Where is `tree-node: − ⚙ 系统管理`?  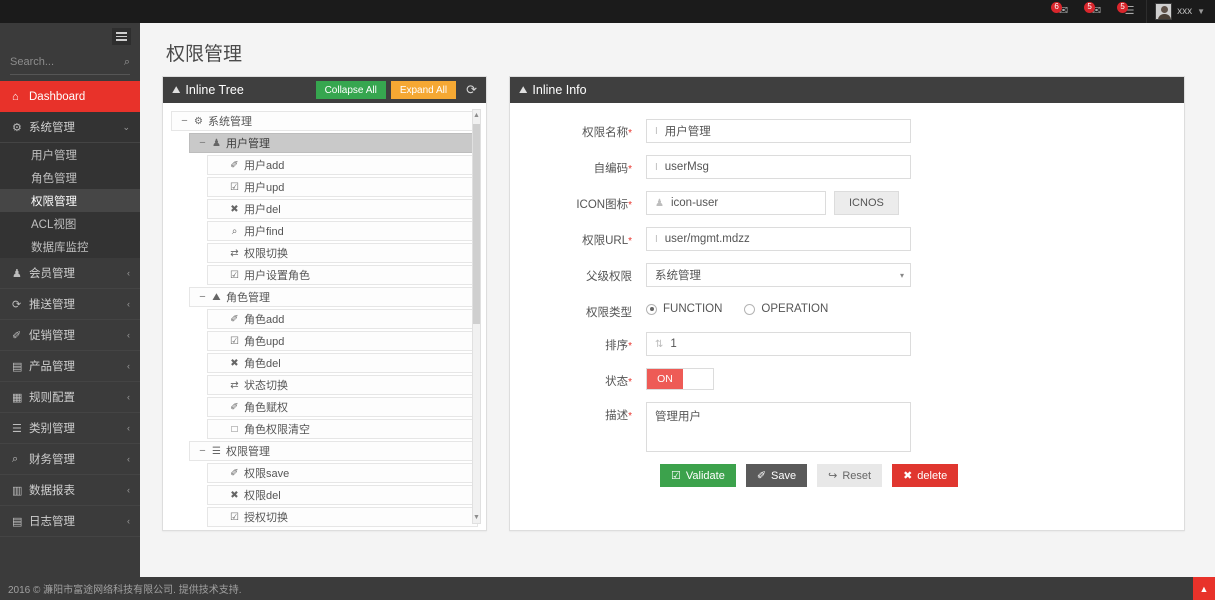
tree-node: − ⚙ 系统管理 is located at coordinates (324, 121).